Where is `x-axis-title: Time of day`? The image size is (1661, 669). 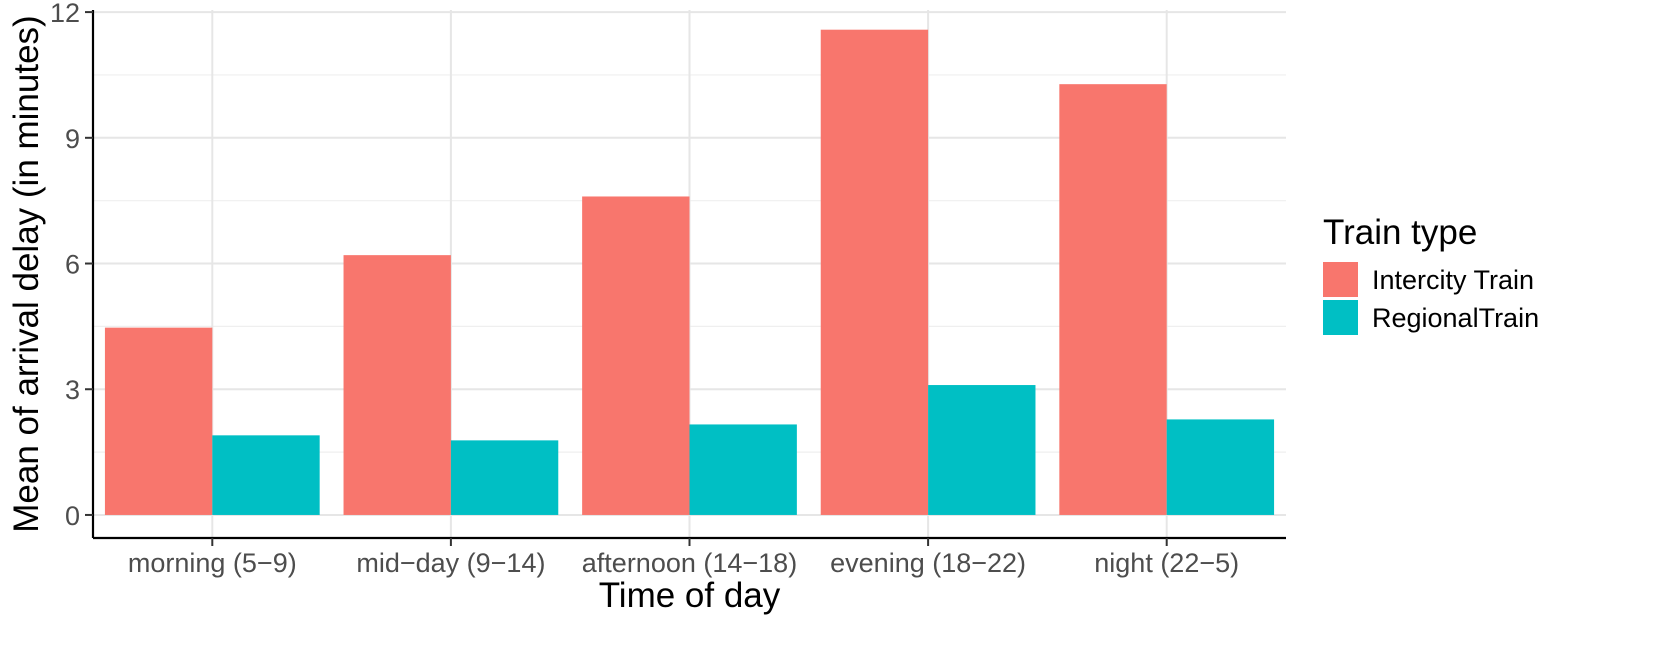 x-axis-title: Time of day is located at coordinates (690, 595).